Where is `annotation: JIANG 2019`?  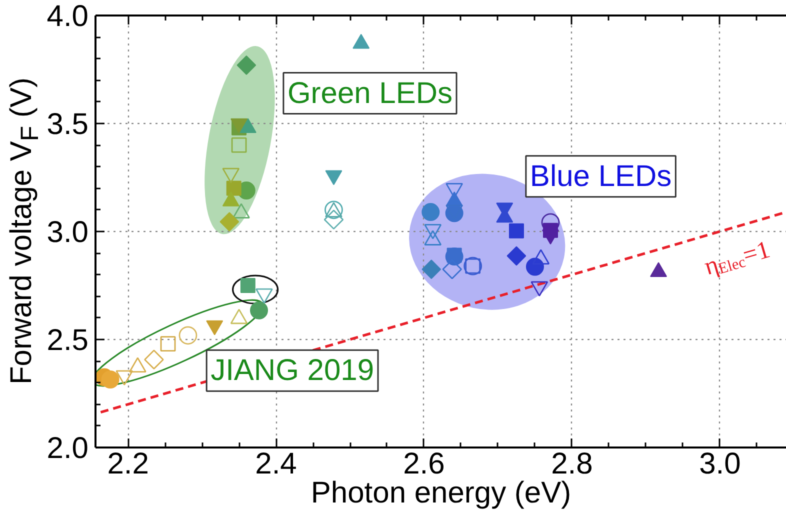 annotation: JIANG 2019 is located at coordinates (292, 371).